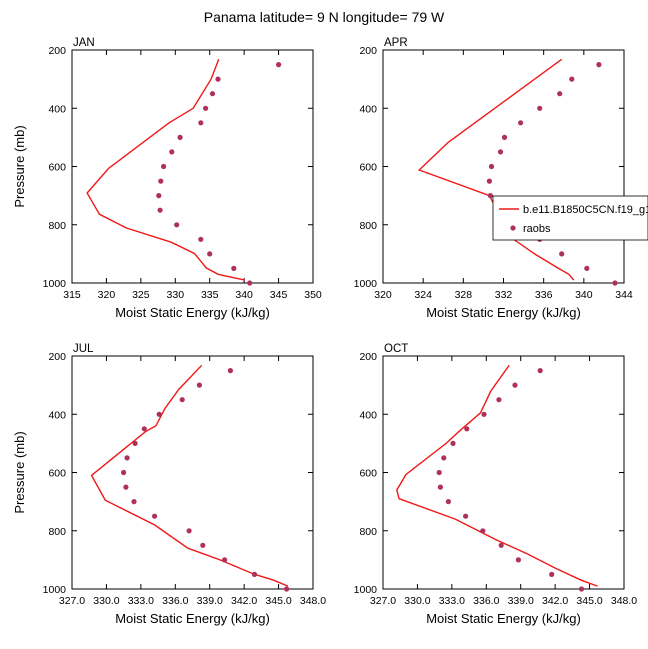 The width and height of the screenshot is (648, 649). Describe the element at coordinates (504, 295) in the screenshot. I see `x-tick-label: 332` at that location.